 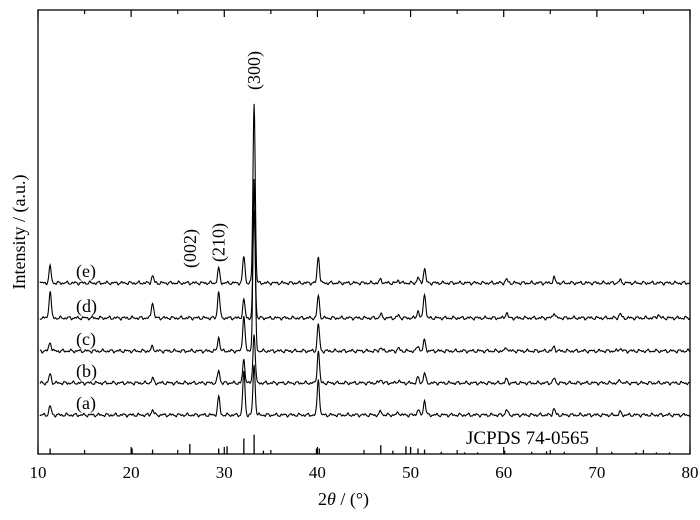 What do you see at coordinates (131, 472) in the screenshot?
I see `x-tick-label: 20` at bounding box center [131, 472].